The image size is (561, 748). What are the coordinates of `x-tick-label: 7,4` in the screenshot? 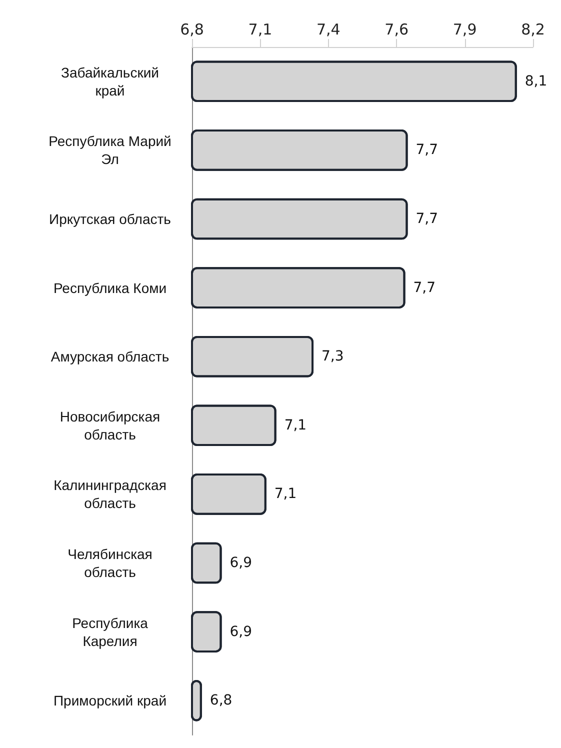 It's located at (328, 29).